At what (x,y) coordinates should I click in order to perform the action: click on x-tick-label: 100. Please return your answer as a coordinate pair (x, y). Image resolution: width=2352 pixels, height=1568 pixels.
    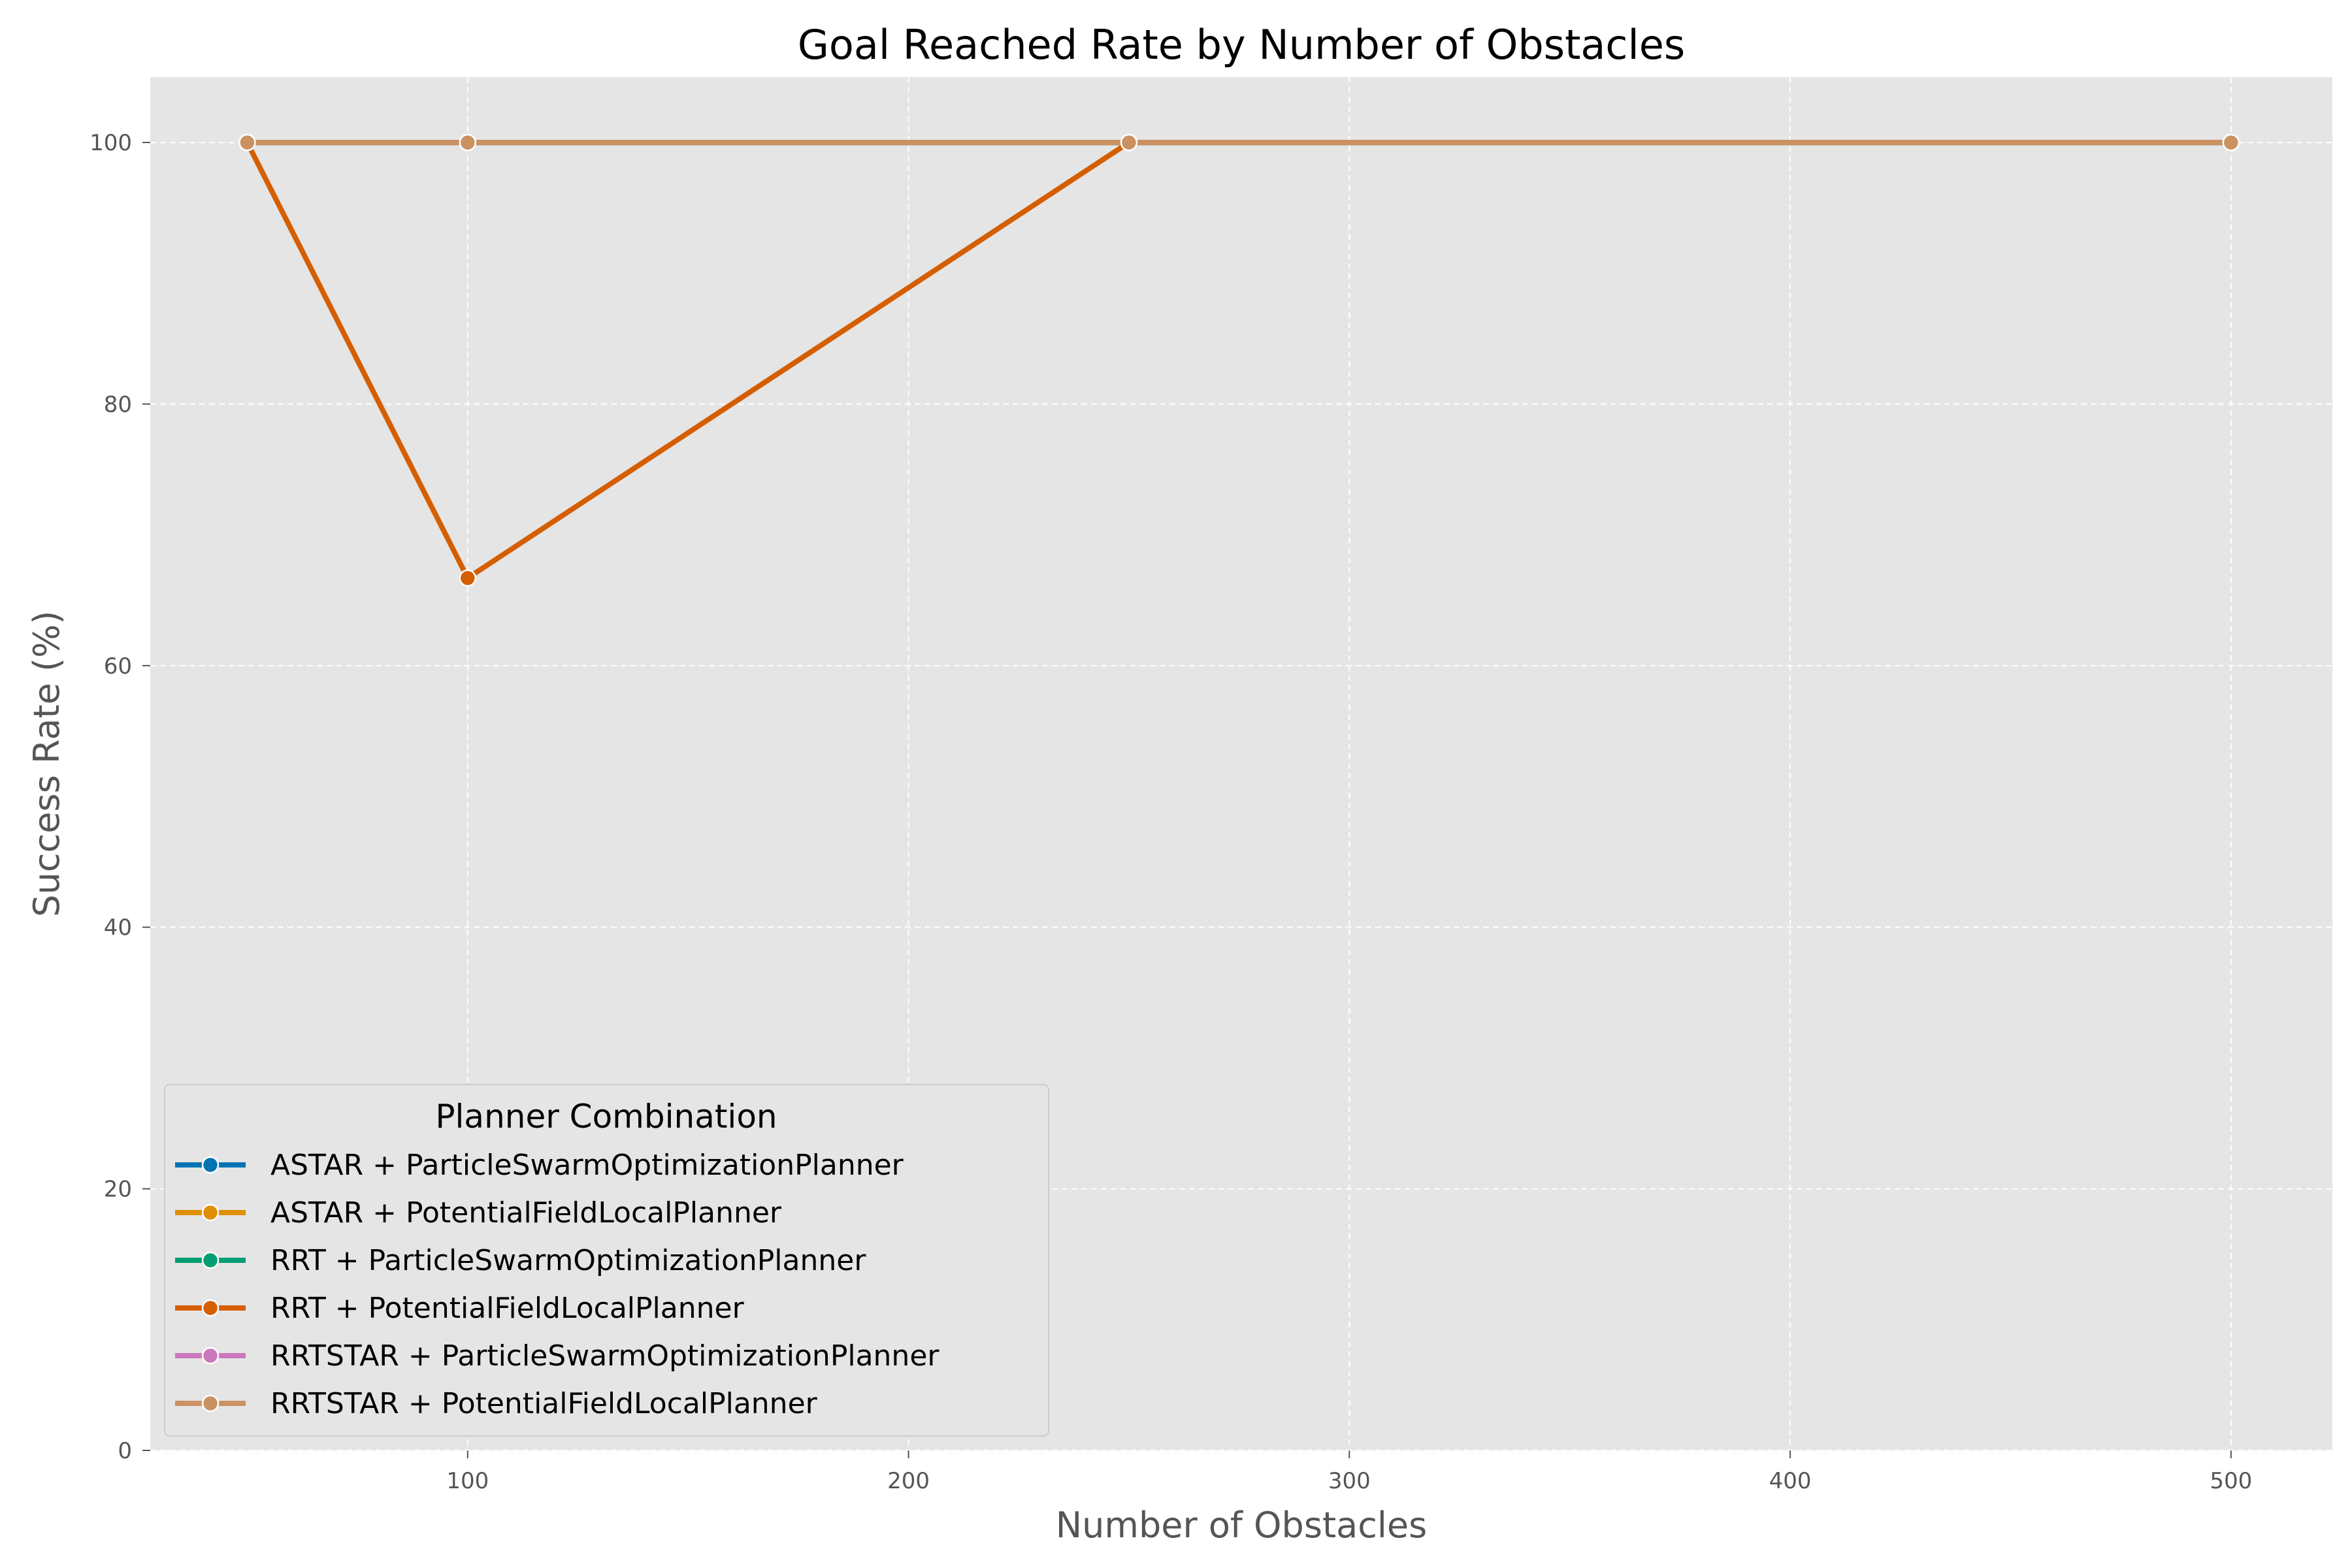
    Looking at the image, I should click on (467, 1481).